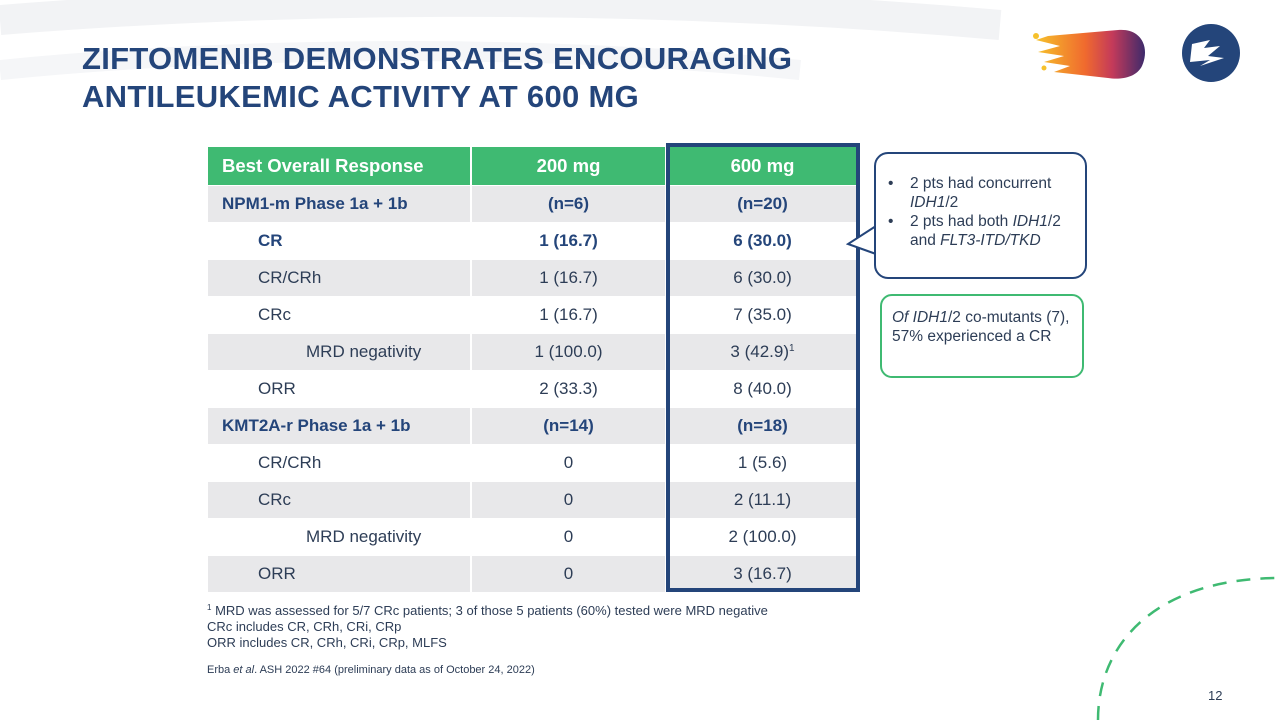 The image size is (1280, 720). I want to click on table-row: CR/CRh 0 1 (5.6), so click(533, 463).